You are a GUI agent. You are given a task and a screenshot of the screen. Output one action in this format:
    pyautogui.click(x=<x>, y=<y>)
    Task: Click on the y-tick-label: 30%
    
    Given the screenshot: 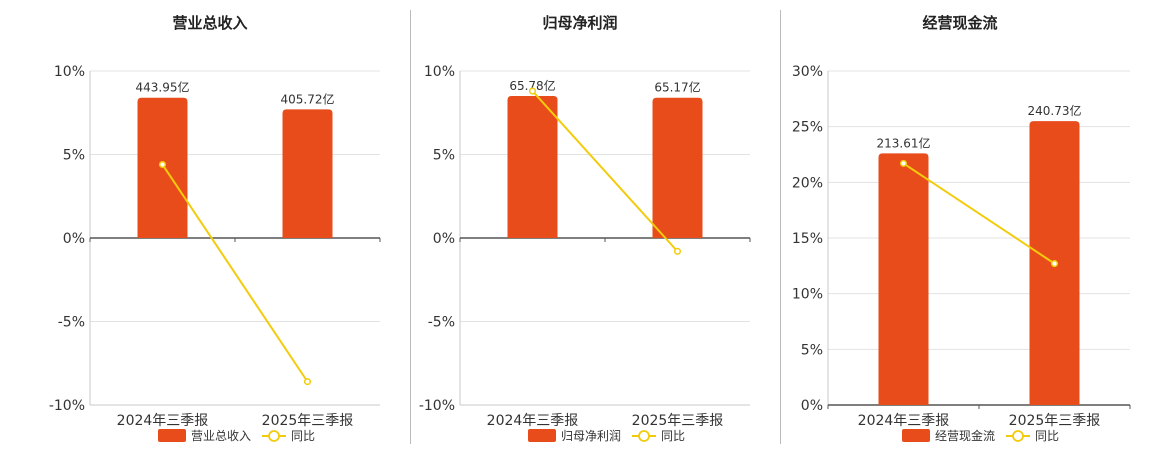 What is the action you would take?
    pyautogui.click(x=807, y=72)
    